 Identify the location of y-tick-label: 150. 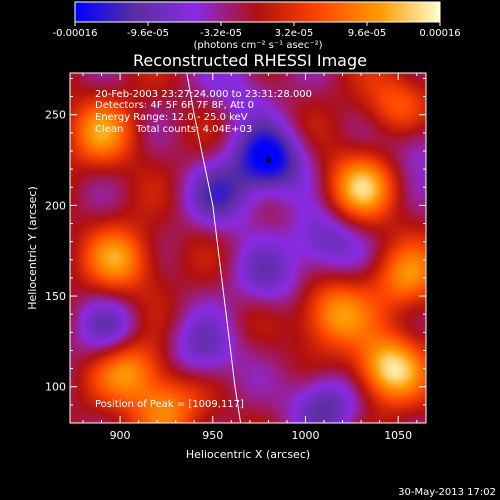
(55, 296).